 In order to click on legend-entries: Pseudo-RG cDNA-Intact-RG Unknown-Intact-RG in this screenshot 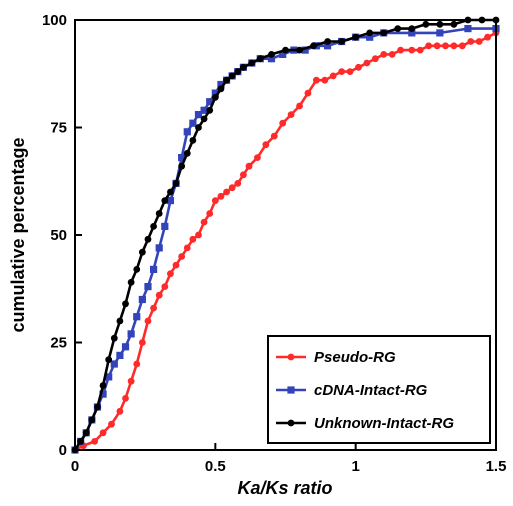, I will do `click(365, 390)`.